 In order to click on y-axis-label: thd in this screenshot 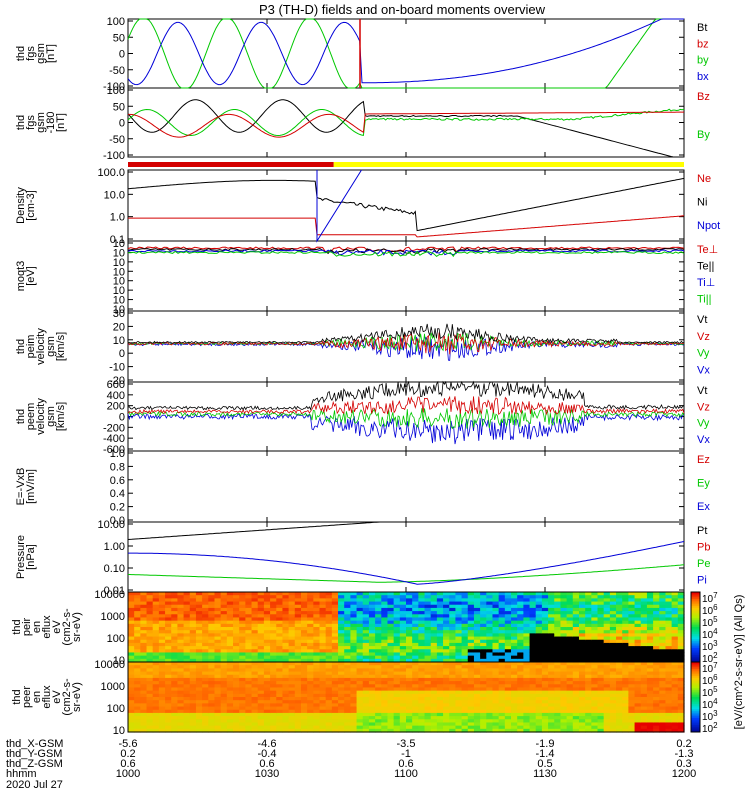, I will do `click(17, 626)`.